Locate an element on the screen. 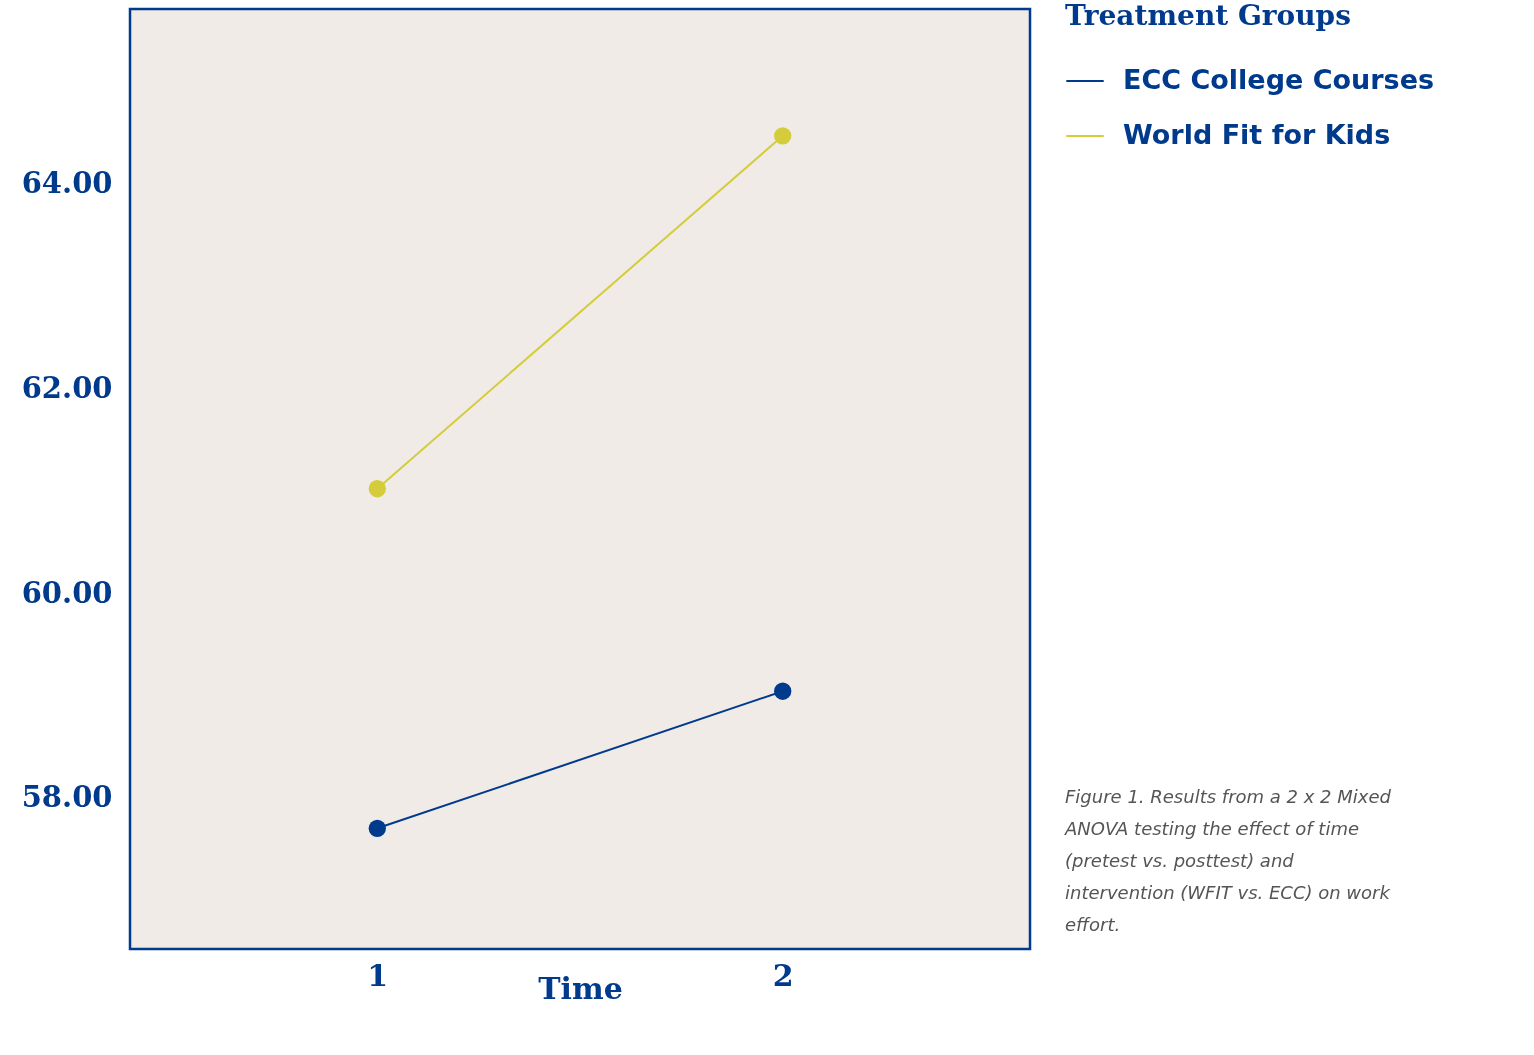  x-axis-title: Time is located at coordinates (580, 988).